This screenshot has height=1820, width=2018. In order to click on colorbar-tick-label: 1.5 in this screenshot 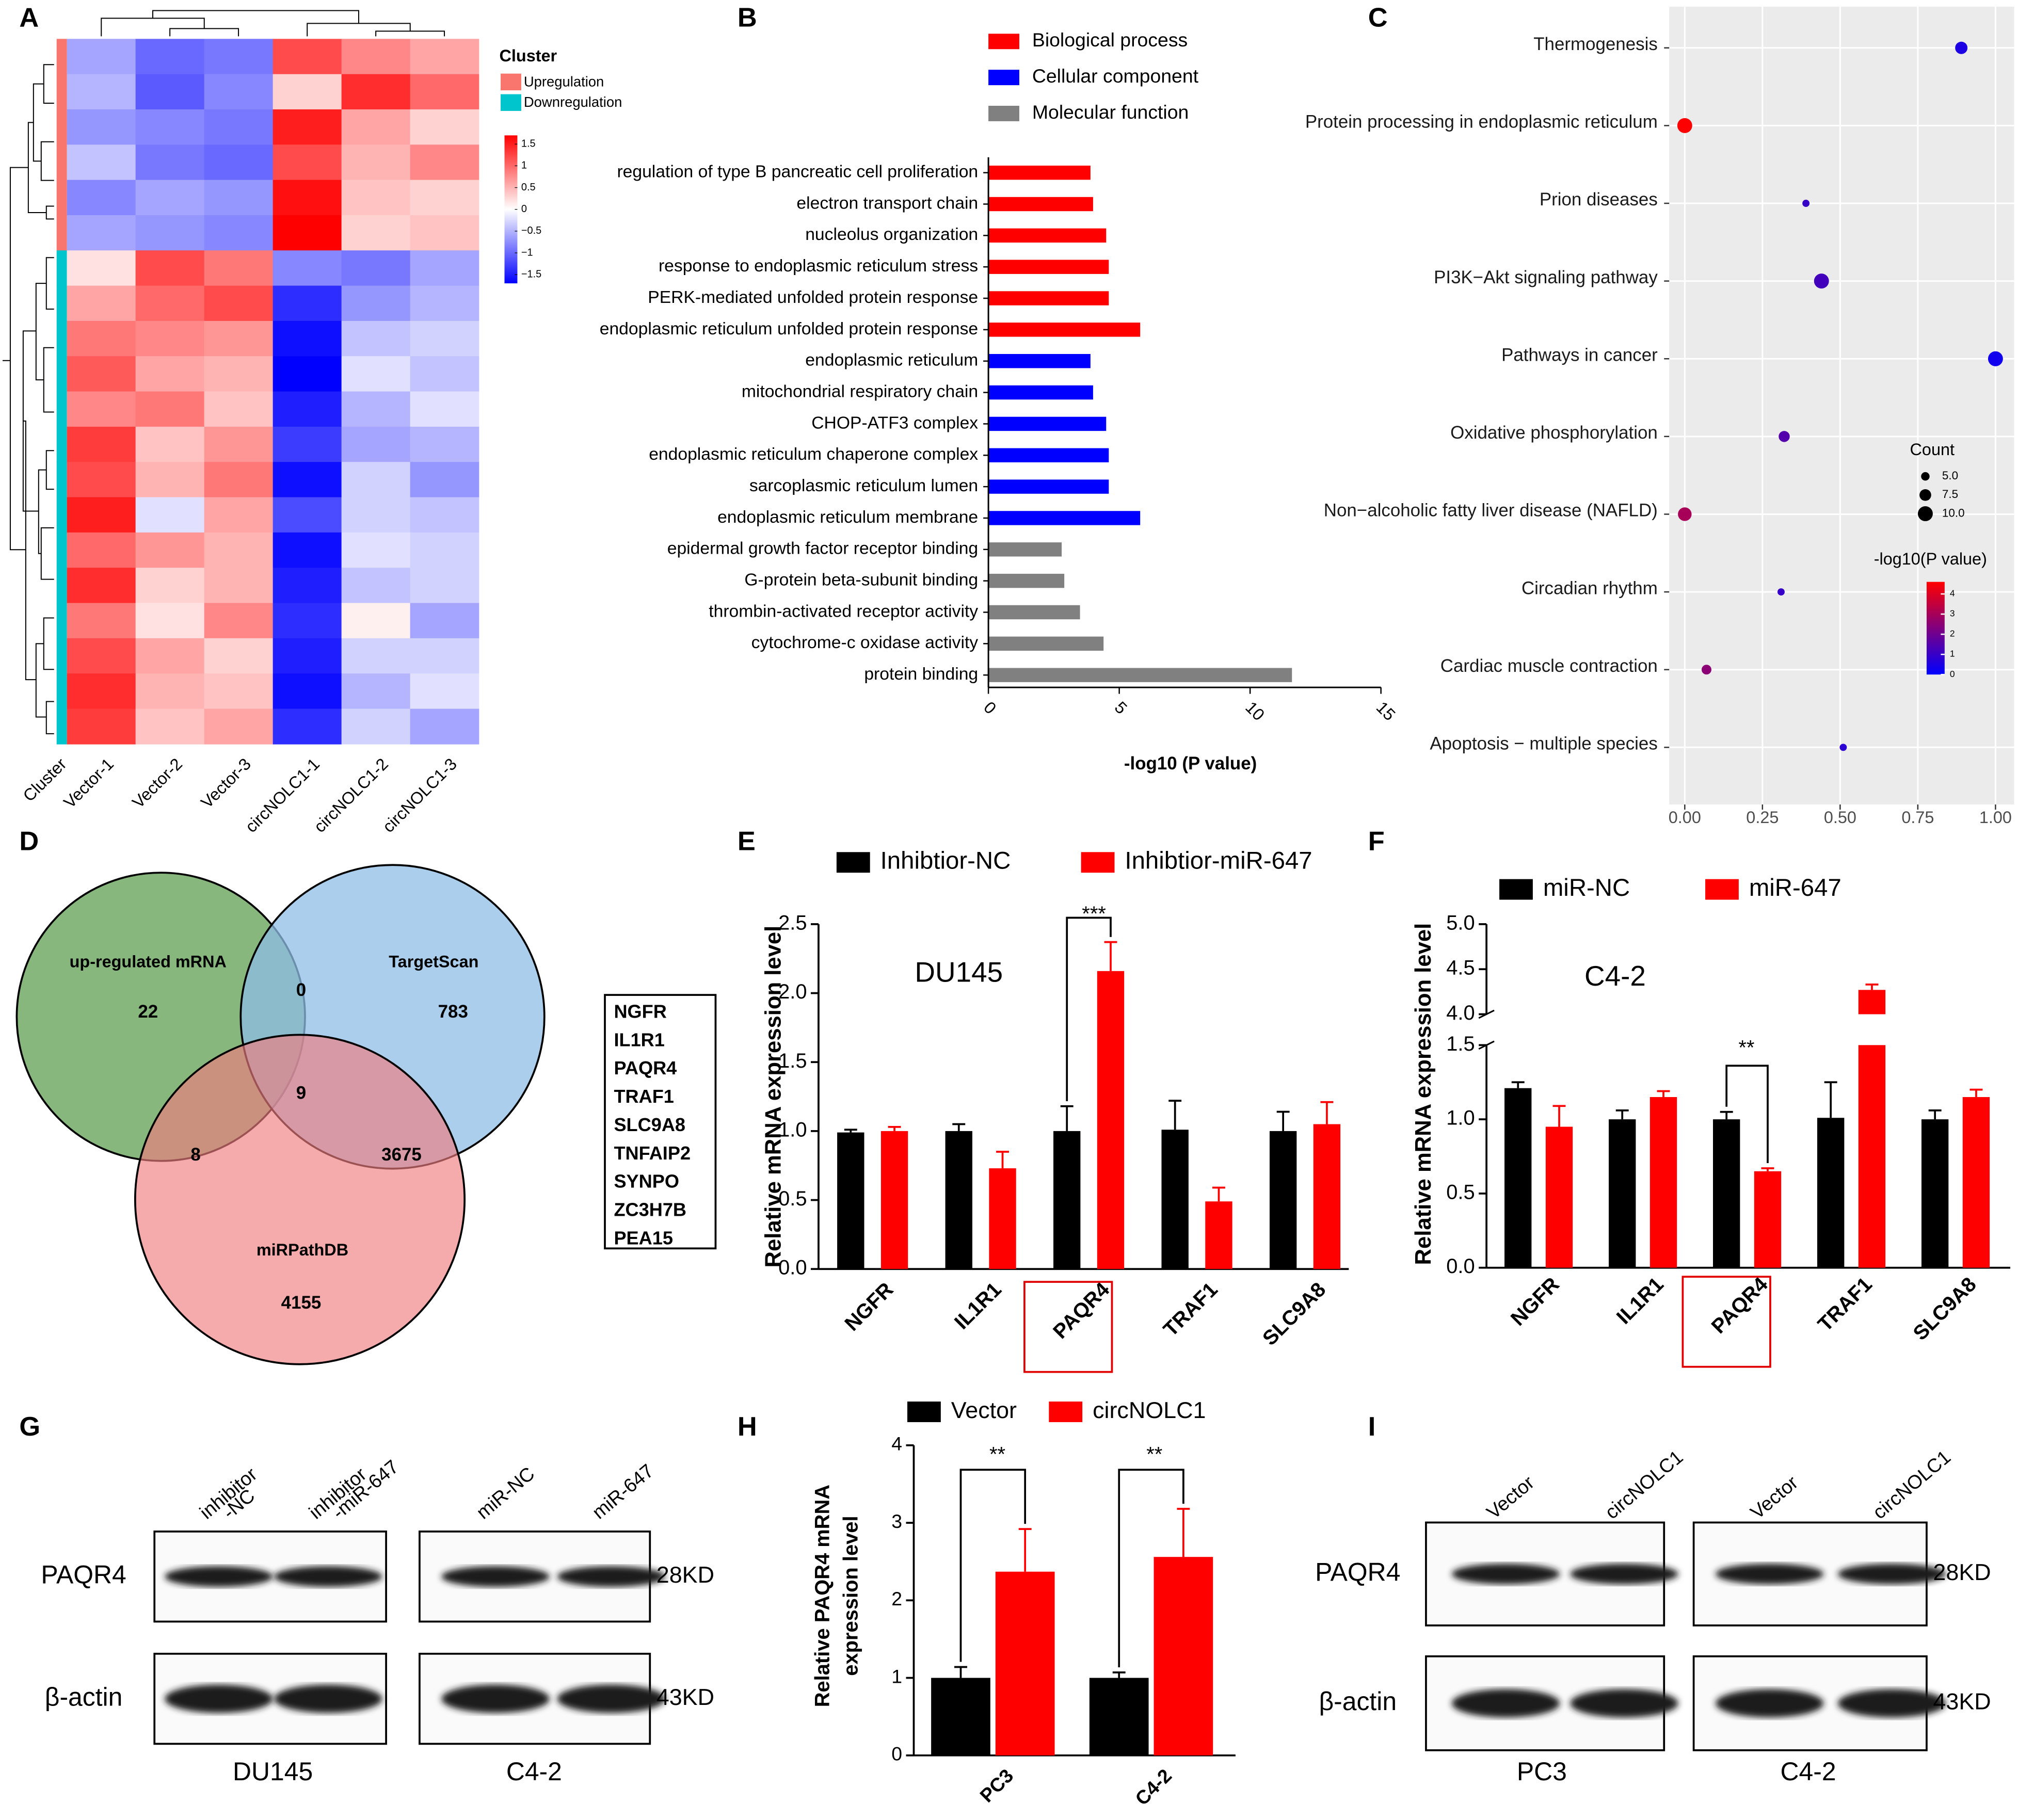, I will do `click(528, 143)`.